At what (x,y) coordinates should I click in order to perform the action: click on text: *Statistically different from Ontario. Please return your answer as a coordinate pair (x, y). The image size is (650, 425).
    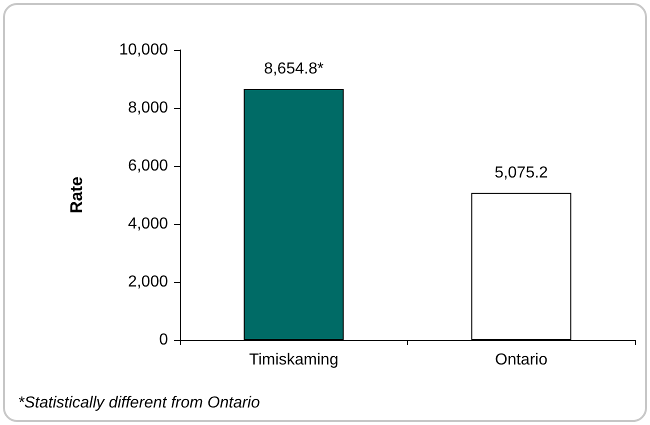
    Looking at the image, I should click on (139, 403).